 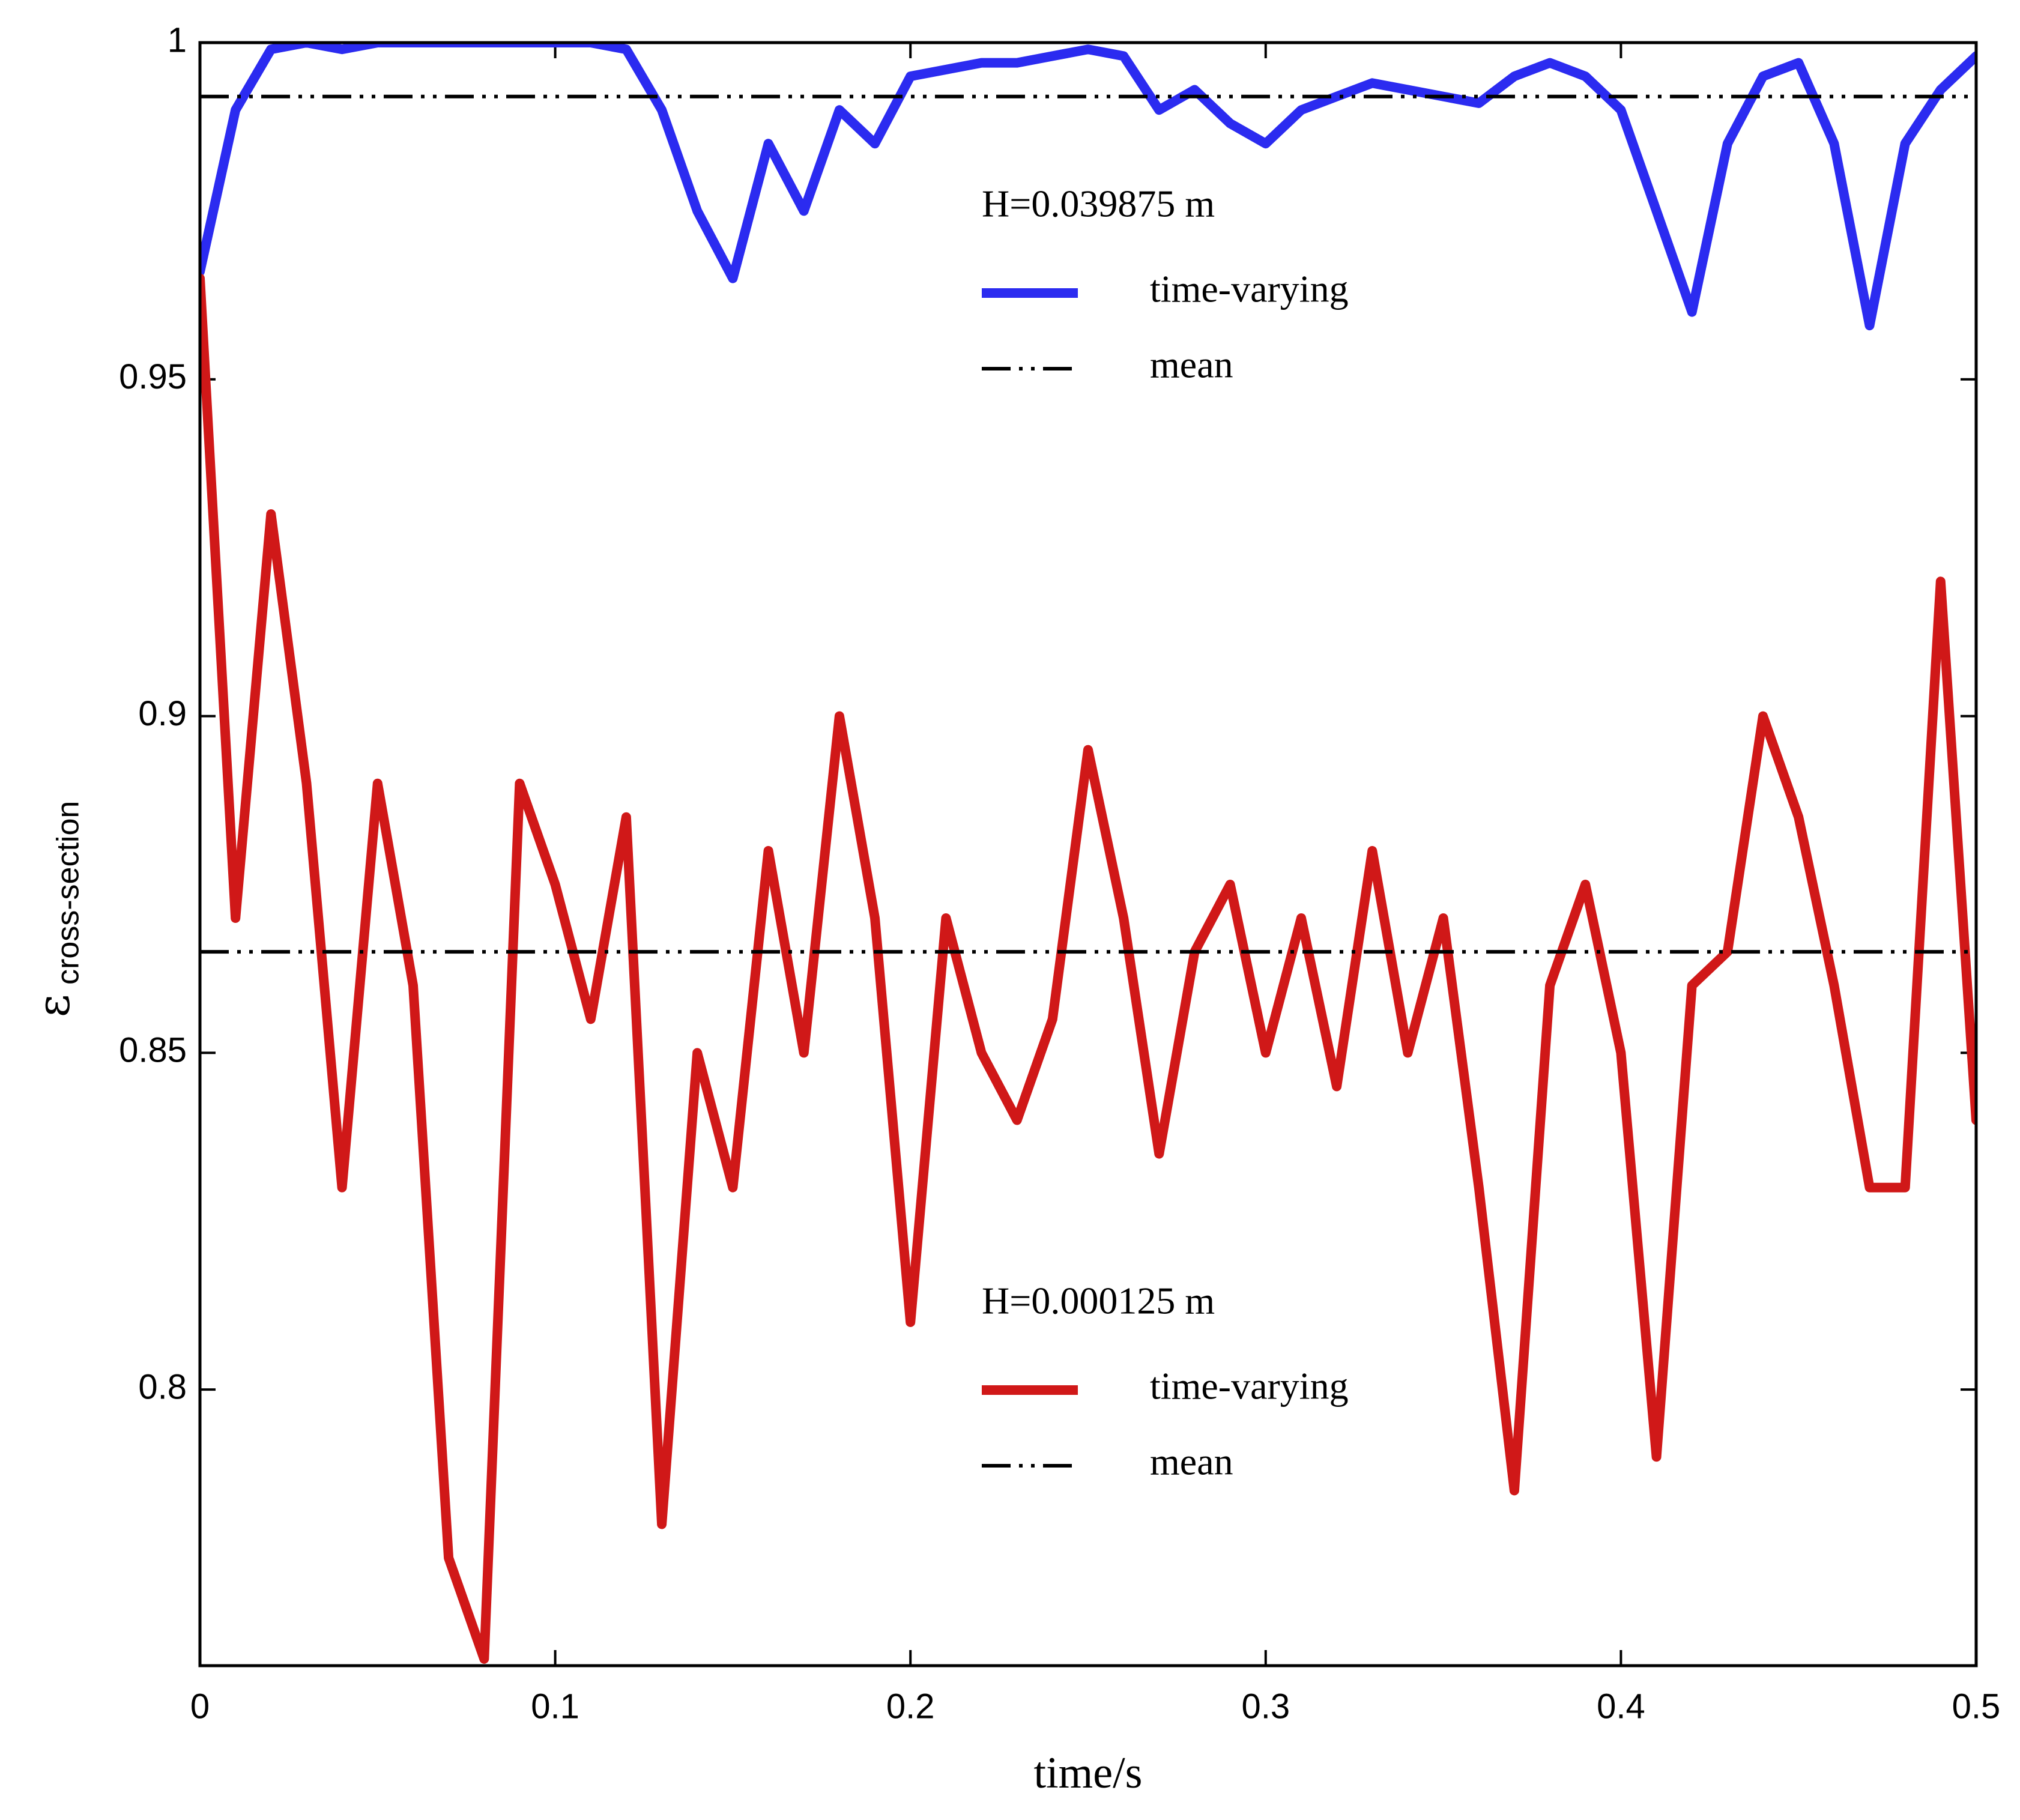 What do you see at coordinates (1265, 1706) in the screenshot?
I see `x-tick-label: 0.3` at bounding box center [1265, 1706].